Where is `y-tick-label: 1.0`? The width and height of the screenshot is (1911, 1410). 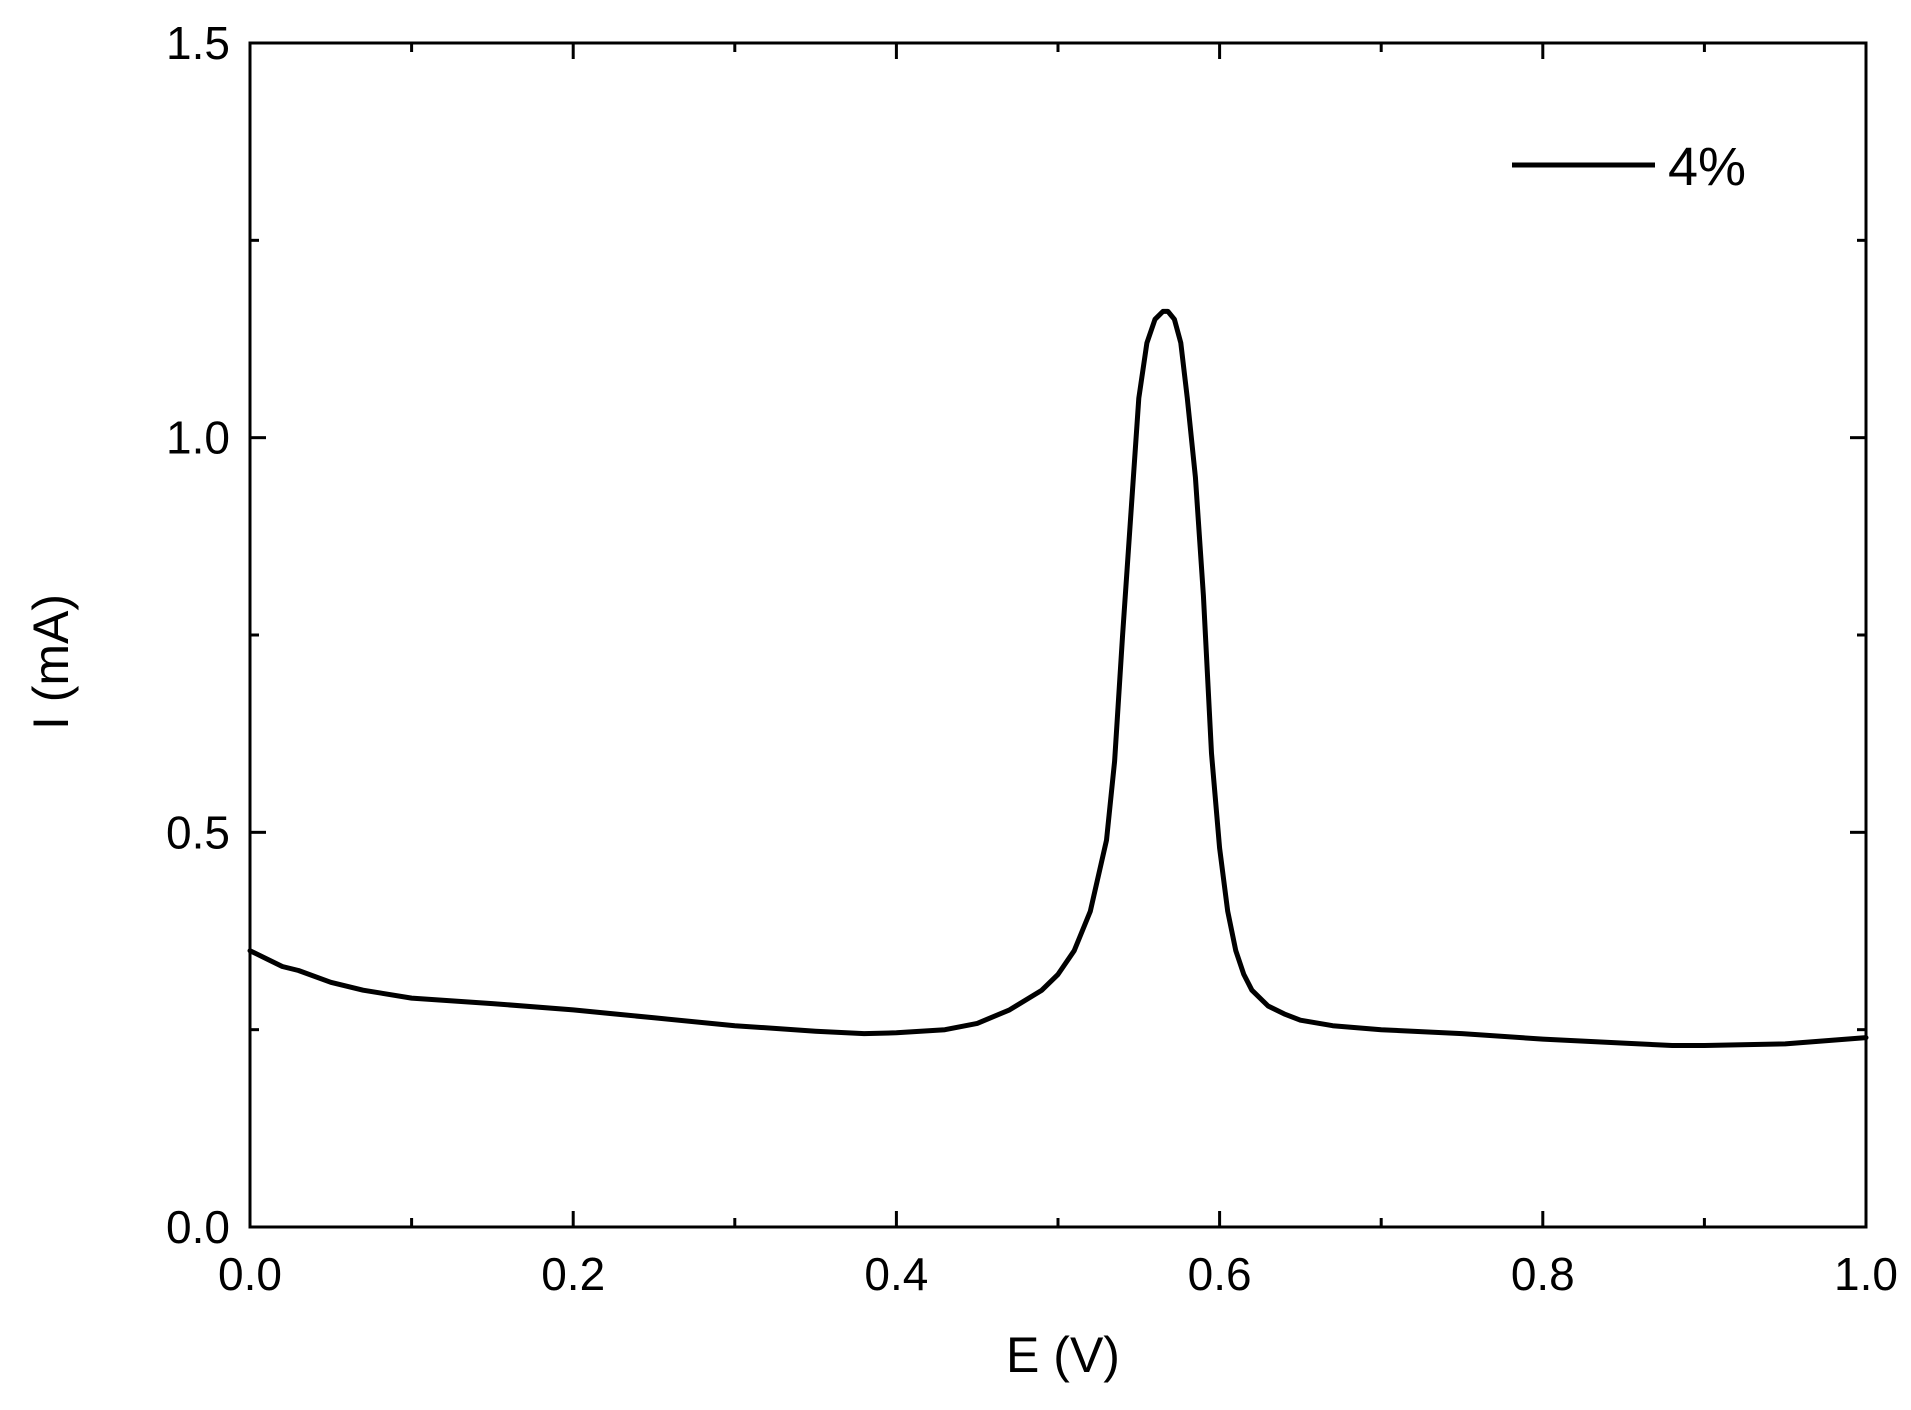 y-tick-label: 1.0 is located at coordinates (198, 438).